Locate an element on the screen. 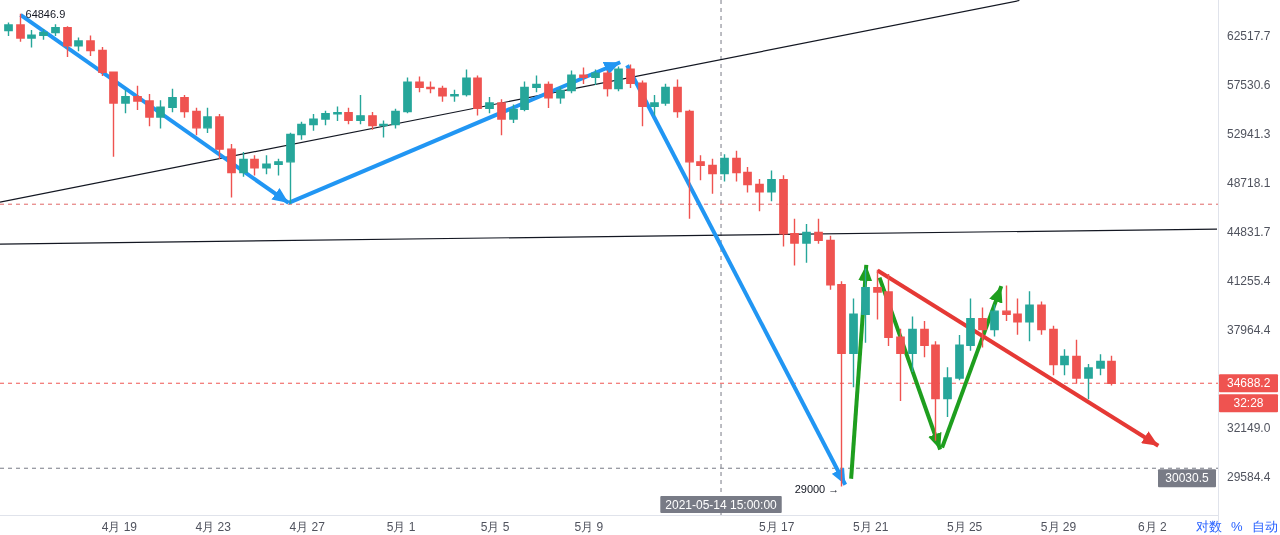 Image resolution: width=1280 pixels, height=535 pixels. text: 自动 is located at coordinates (1264, 526).